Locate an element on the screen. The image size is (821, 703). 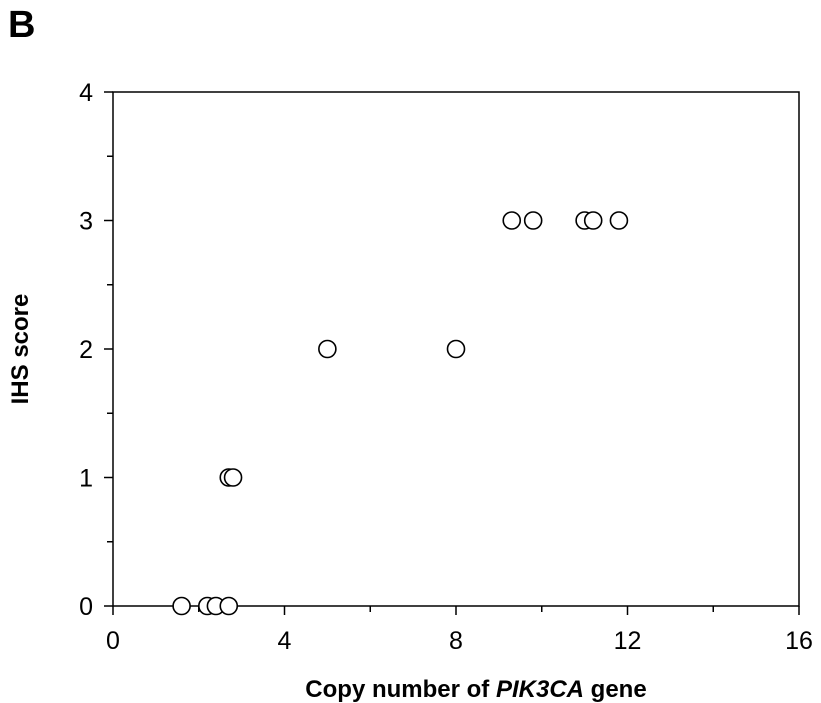
x-tick-label: 16 is located at coordinates (799, 641).